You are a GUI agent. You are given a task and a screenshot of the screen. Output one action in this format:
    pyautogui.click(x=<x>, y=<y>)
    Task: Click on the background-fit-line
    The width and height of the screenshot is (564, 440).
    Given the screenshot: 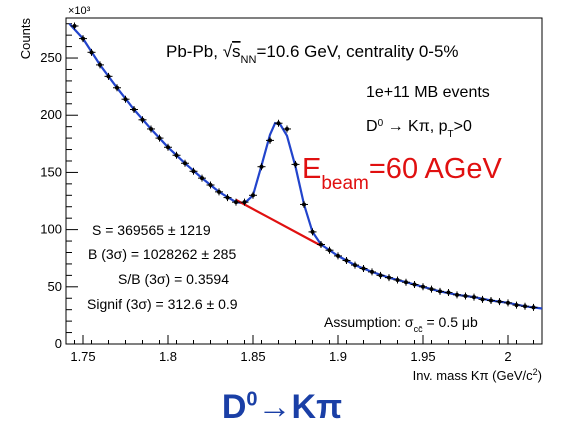 What is the action you would take?
    pyautogui.click(x=278, y=222)
    